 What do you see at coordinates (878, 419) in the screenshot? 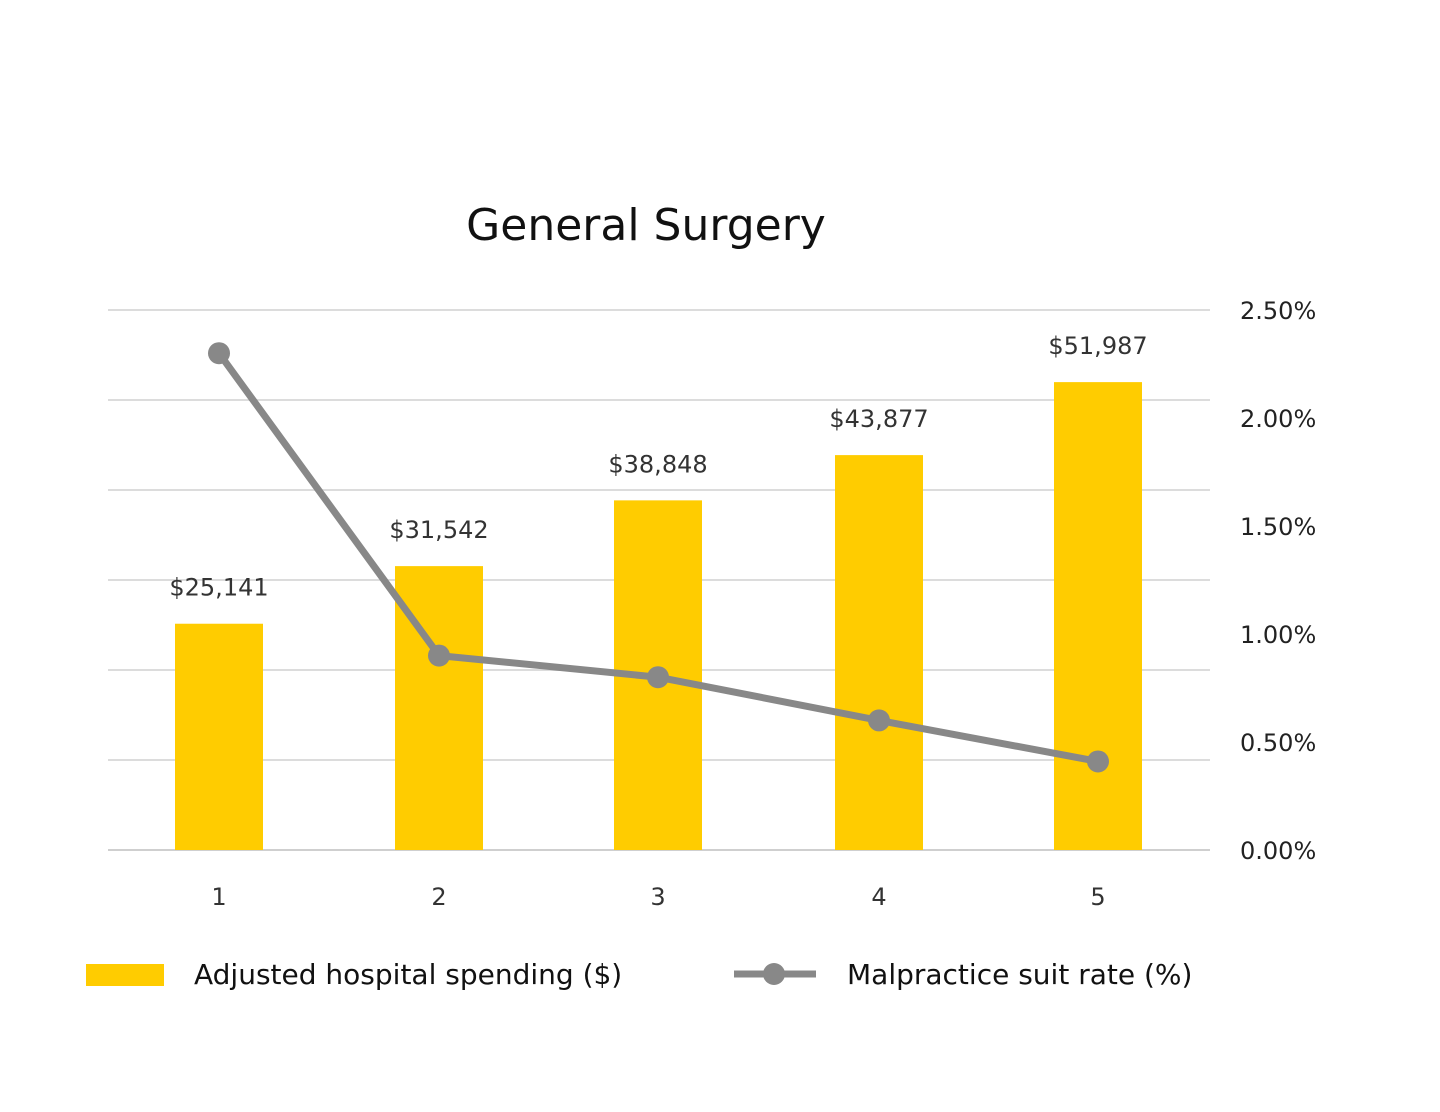
I see `bar-data-label: $43,877` at bounding box center [878, 419].